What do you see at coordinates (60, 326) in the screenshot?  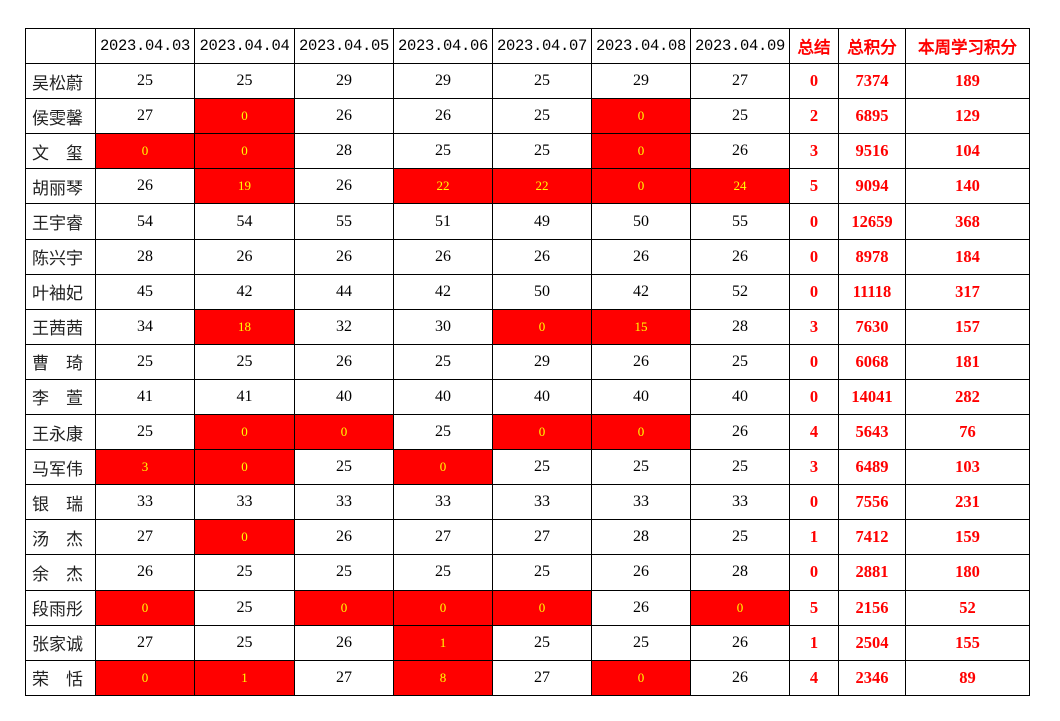 I see `student-name: 王茜茜` at bounding box center [60, 326].